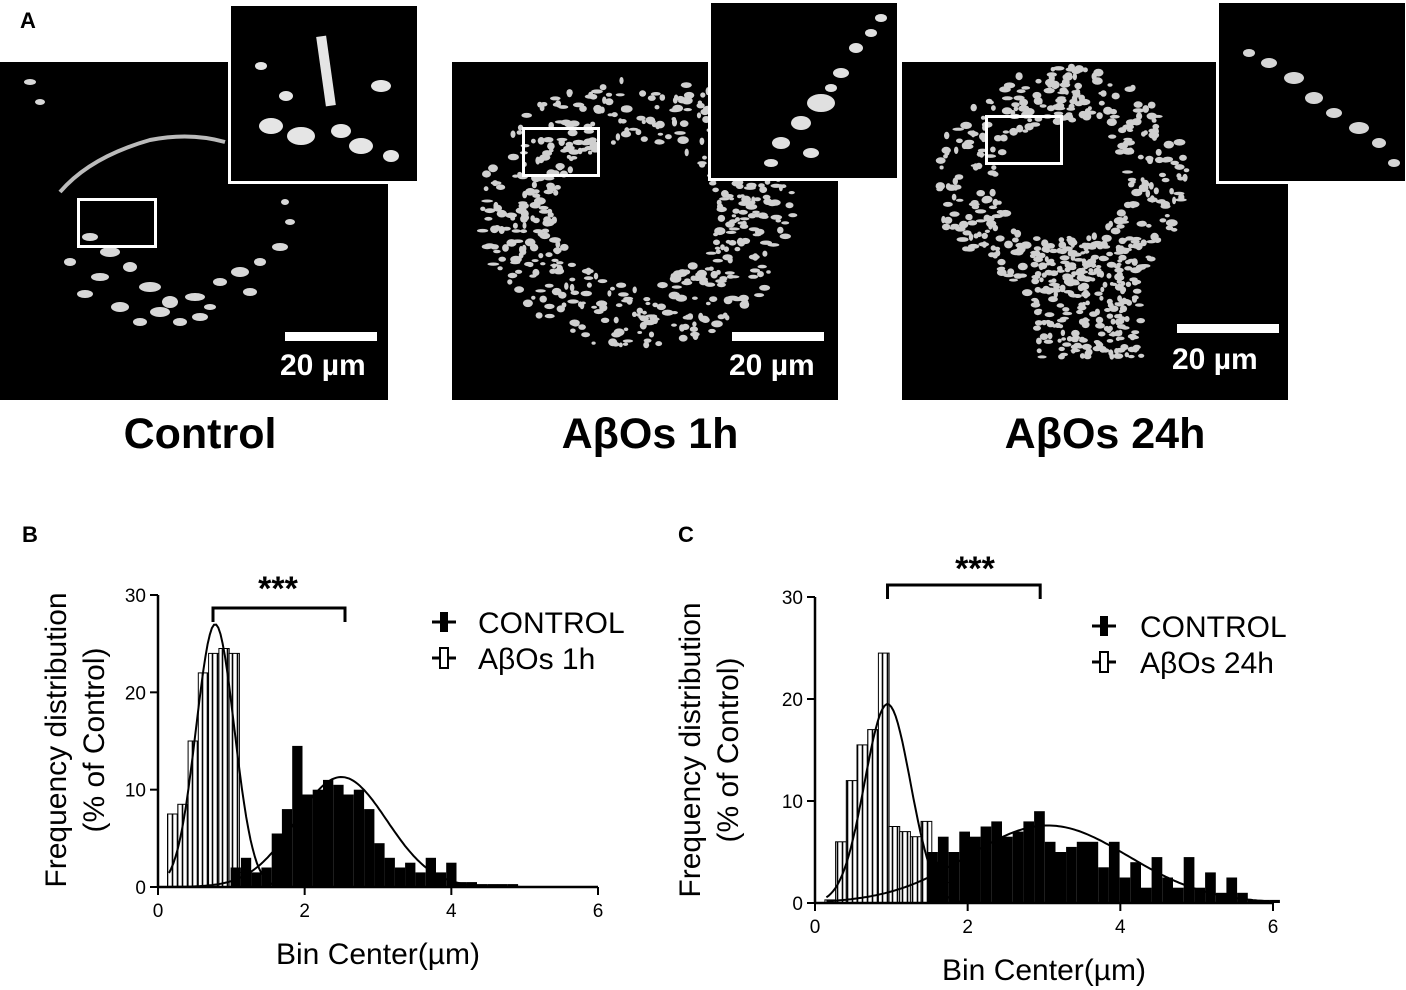 Image resolution: width=1406 pixels, height=990 pixels. What do you see at coordinates (304, 911) in the screenshot?
I see `x-tick-label: 2` at bounding box center [304, 911].